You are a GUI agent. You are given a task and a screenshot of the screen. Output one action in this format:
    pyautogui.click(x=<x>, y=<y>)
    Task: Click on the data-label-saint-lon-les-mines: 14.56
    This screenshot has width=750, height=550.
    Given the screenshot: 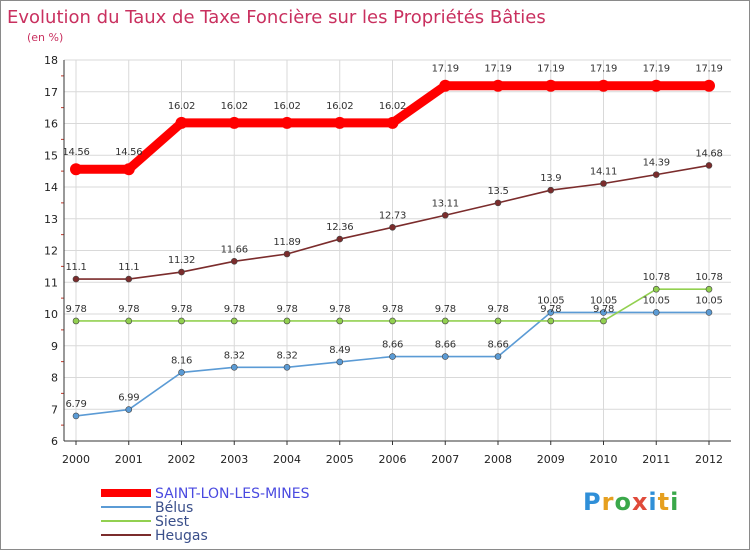 What is the action you would take?
    pyautogui.click(x=75, y=152)
    